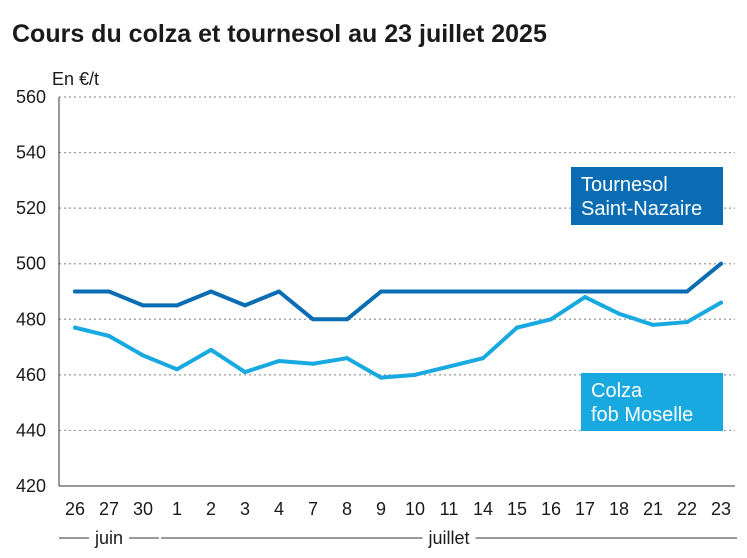 Image resolution: width=747 pixels, height=558 pixels. I want to click on x-tick-label: 10, so click(415, 509).